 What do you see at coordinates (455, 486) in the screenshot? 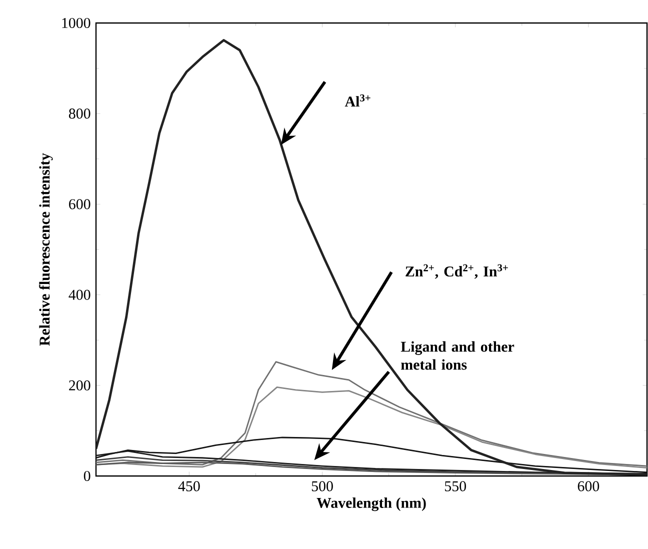
I see `x-tick-label: 550` at bounding box center [455, 486].